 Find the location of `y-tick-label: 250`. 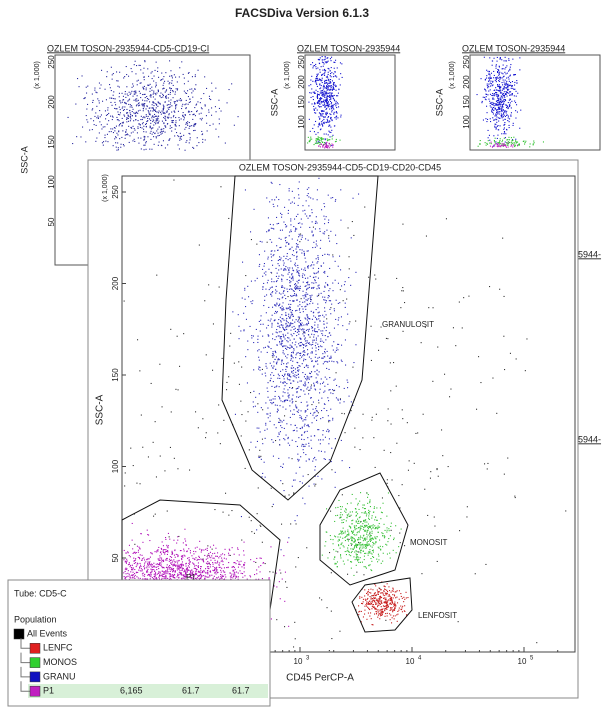

y-tick-label: 250 is located at coordinates (466, 62).